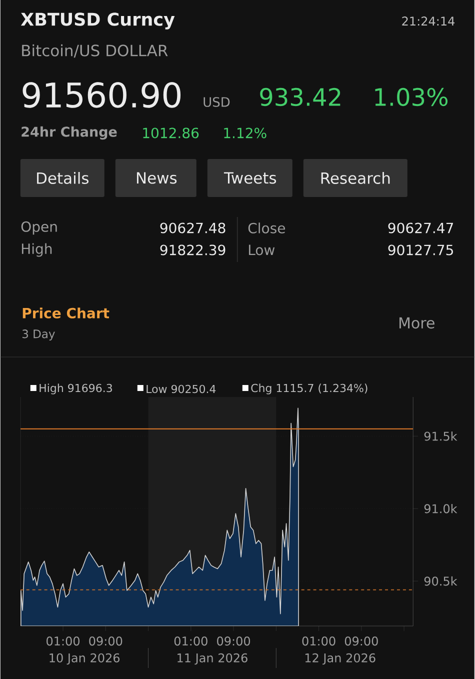 The image size is (475, 679). Describe the element at coordinates (157, 178) in the screenshot. I see `text: News` at that location.